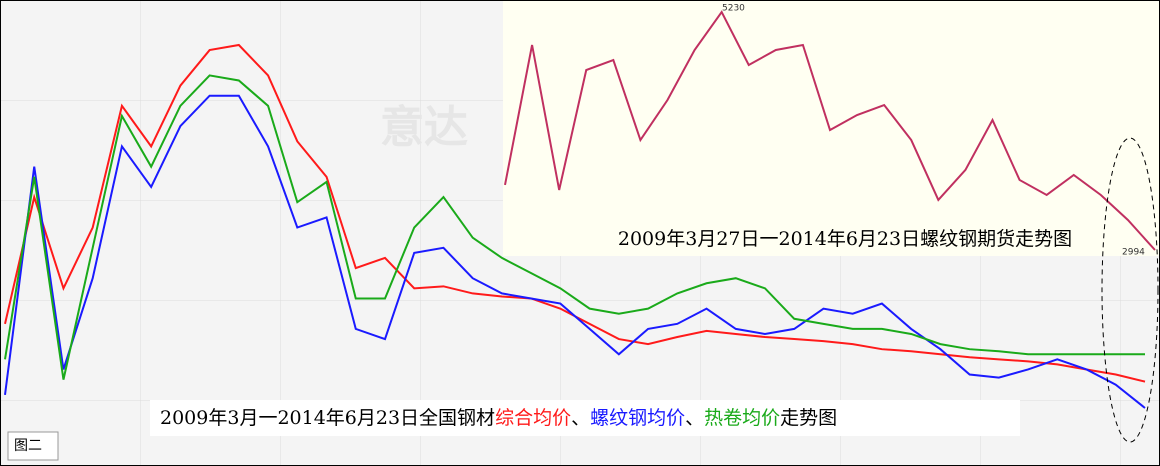  I want to click on high-label: 5230, so click(733, 9).